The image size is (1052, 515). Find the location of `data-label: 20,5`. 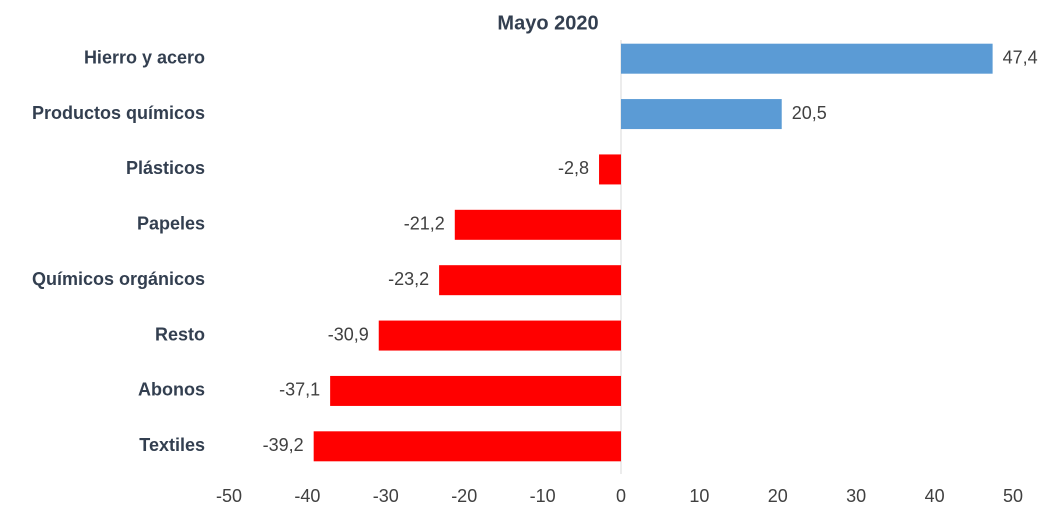

data-label: 20,5 is located at coordinates (809, 113).